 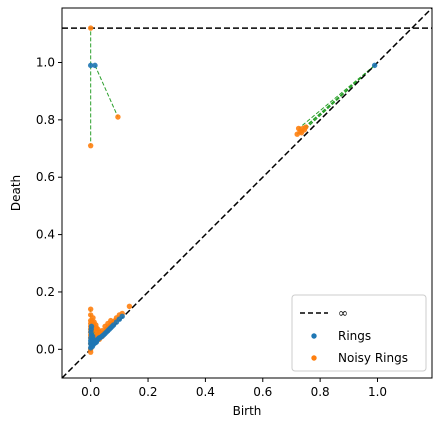 I want to click on x-tick-label: 0.6, so click(x=262, y=392).